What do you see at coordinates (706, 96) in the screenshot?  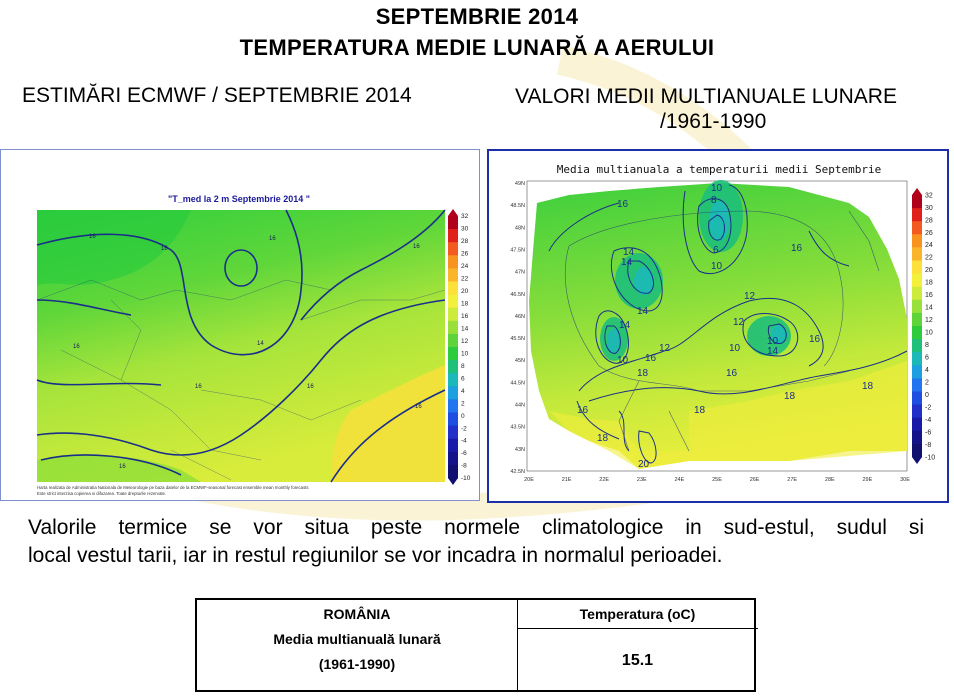 I see `right-map-caption-line1: VALORI MEDII MULTIANUALE LUNARE` at bounding box center [706, 96].